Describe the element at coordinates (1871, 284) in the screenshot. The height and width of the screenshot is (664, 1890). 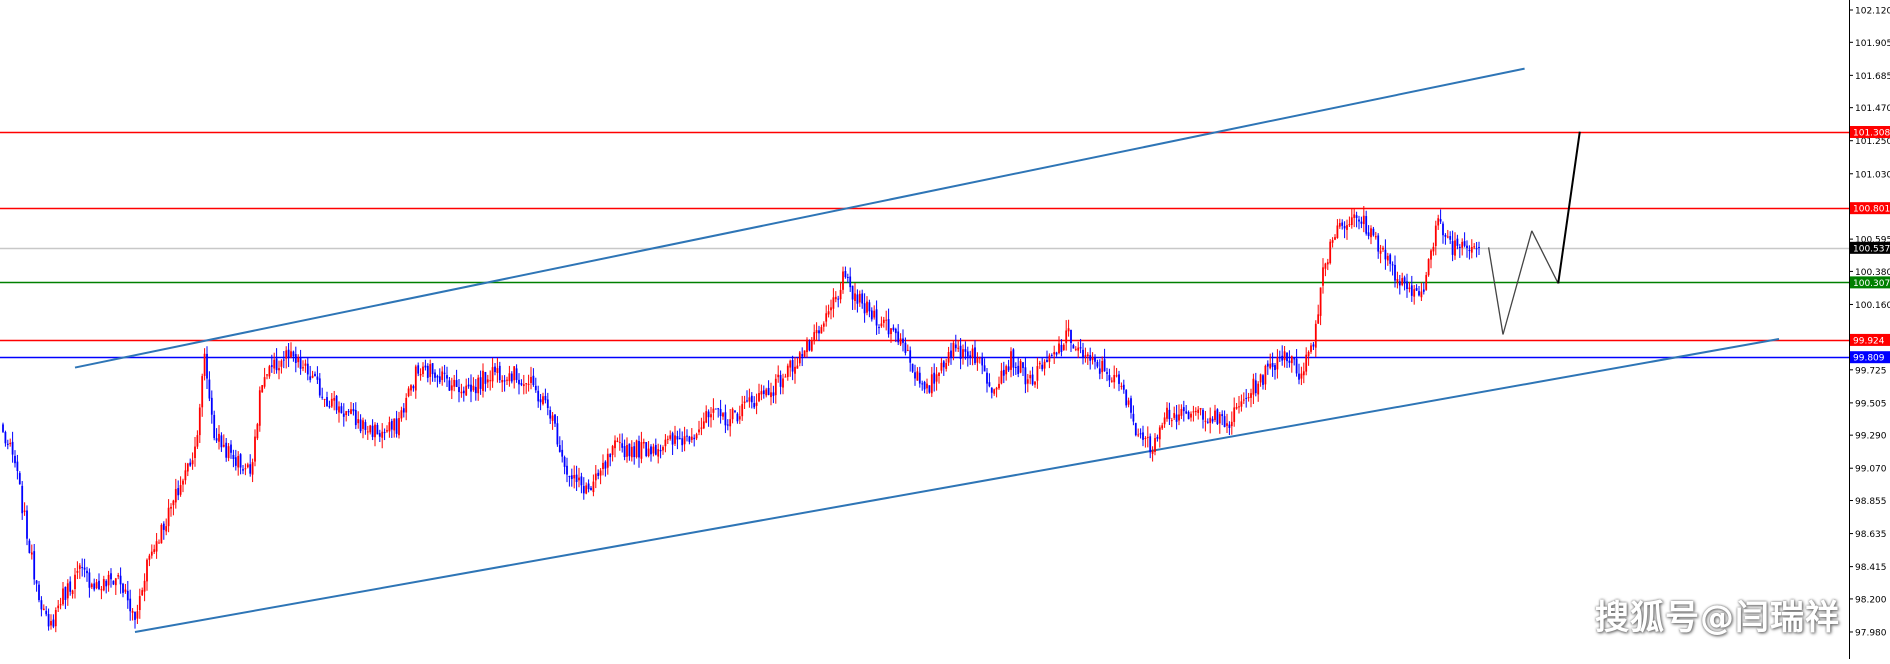
I see `price-marker-label: 100.307` at that location.